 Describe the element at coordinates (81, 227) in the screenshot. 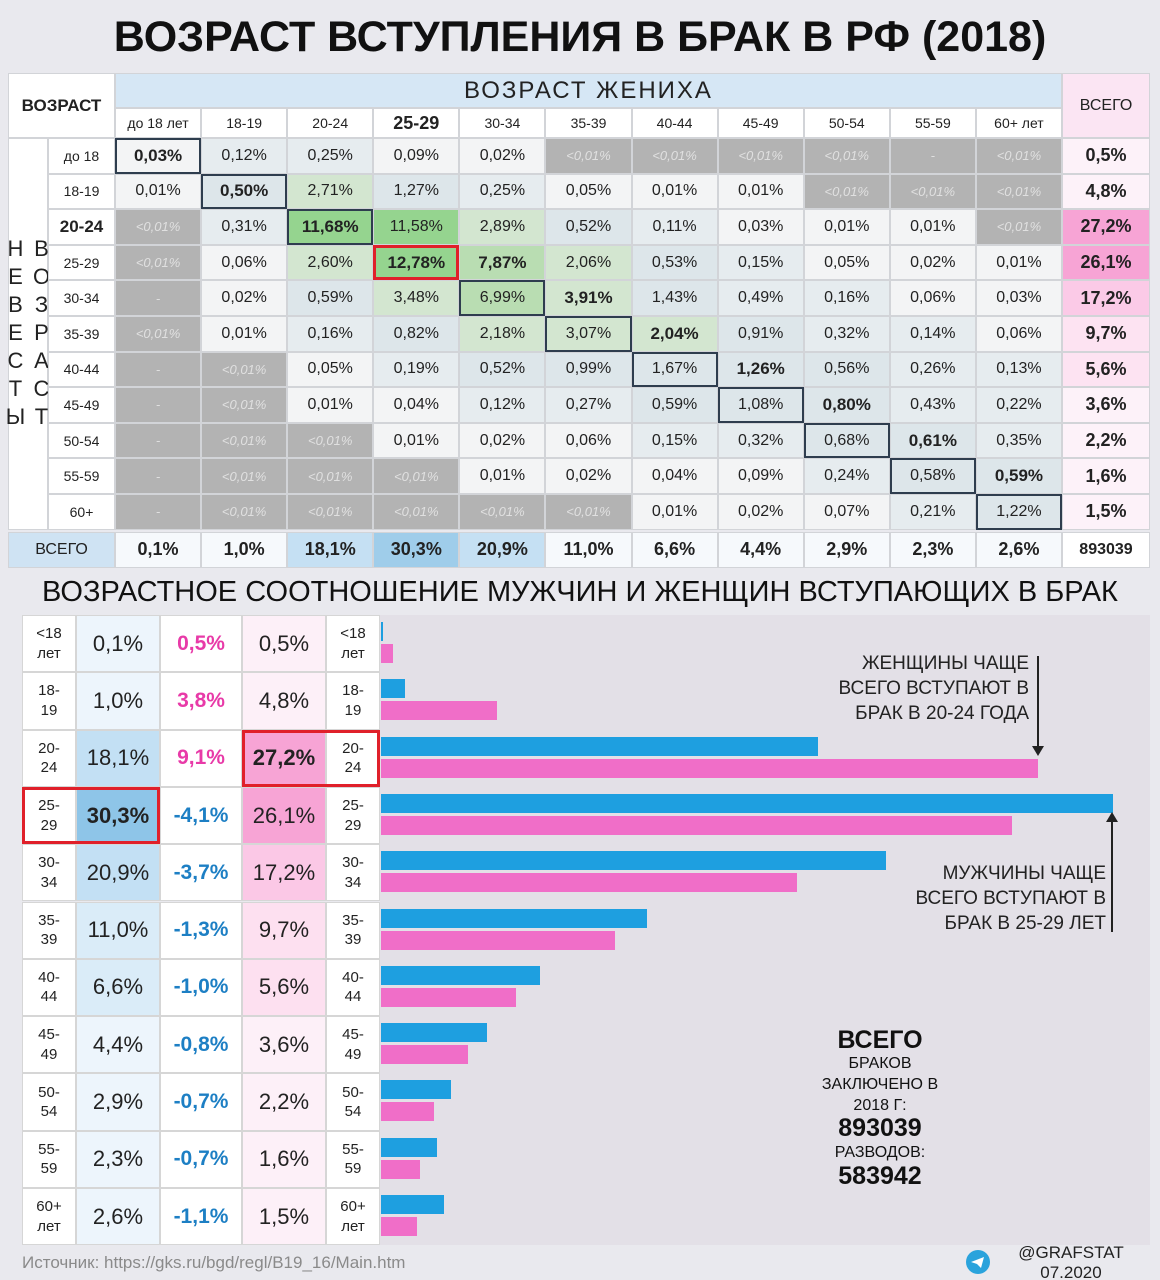

I see `row-header: 20-24` at that location.